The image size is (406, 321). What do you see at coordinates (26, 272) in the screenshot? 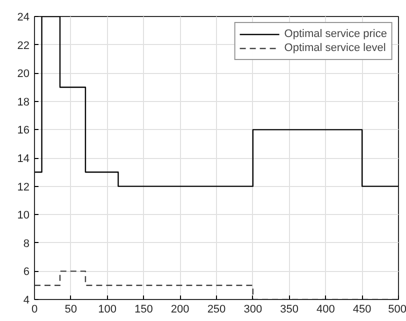
I see `y-tick-label: 6` at bounding box center [26, 272].